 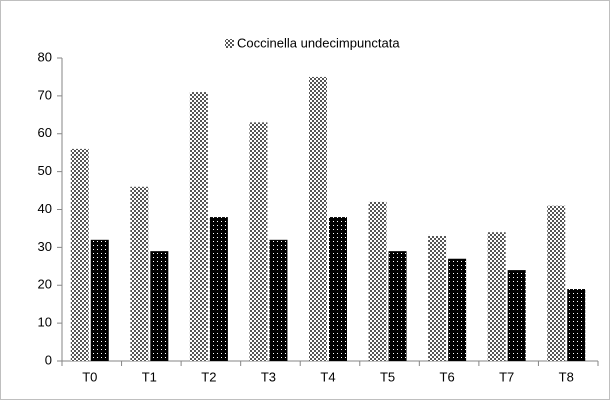 I want to click on x-tick-label: T7, so click(x=506, y=376).